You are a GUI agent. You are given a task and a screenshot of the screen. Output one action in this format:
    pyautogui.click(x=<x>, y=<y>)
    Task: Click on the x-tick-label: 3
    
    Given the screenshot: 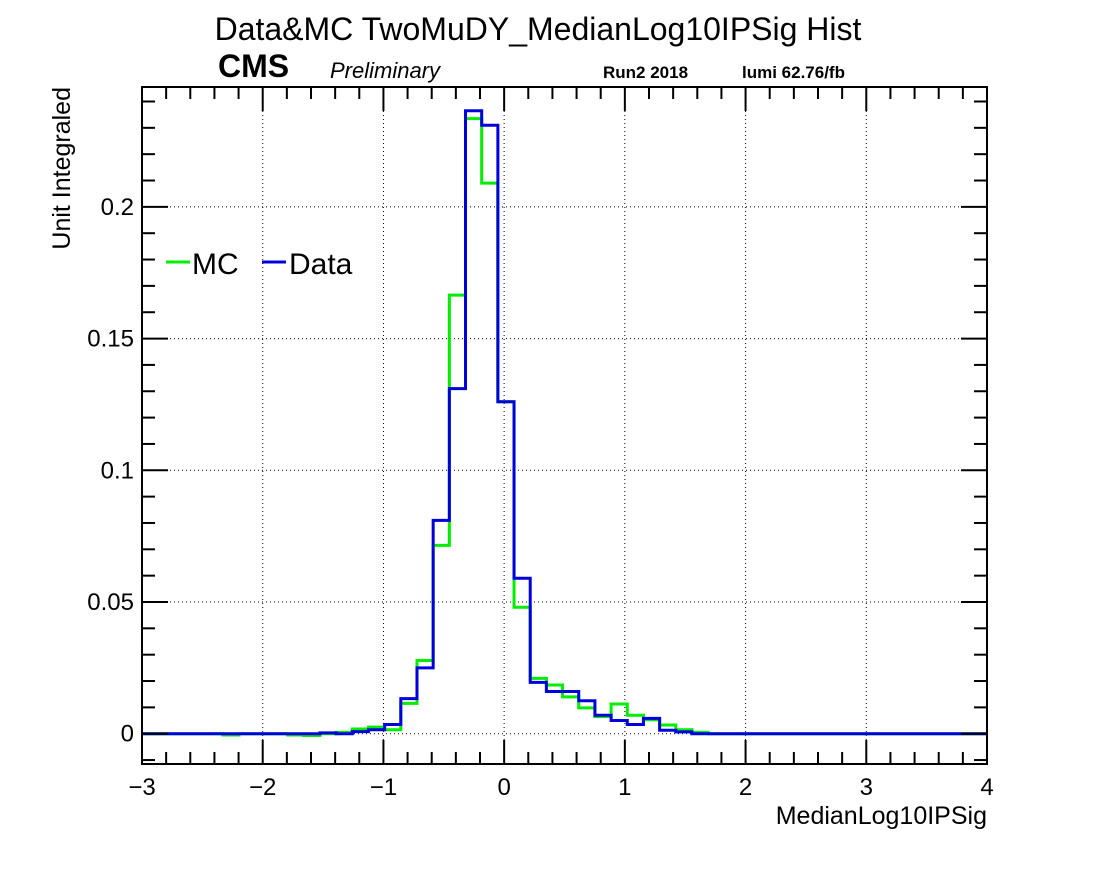 What is the action you would take?
    pyautogui.click(x=866, y=787)
    